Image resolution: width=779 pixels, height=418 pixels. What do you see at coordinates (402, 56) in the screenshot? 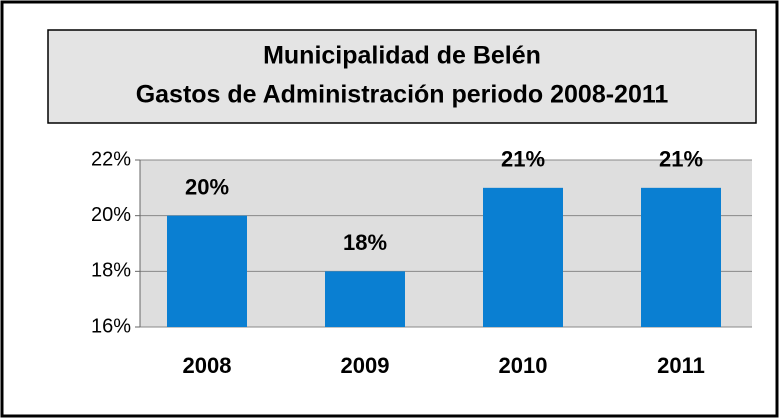
I see `chart-title: Municipalidad de Belén` at bounding box center [402, 56].